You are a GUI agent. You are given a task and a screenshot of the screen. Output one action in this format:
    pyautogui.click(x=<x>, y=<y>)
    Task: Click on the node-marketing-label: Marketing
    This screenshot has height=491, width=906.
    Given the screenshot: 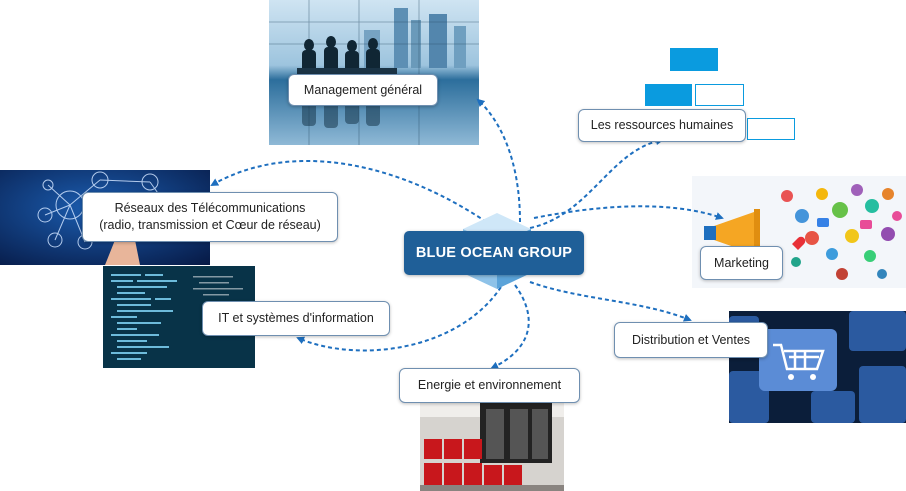 What is the action you would take?
    pyautogui.click(x=741, y=262)
    